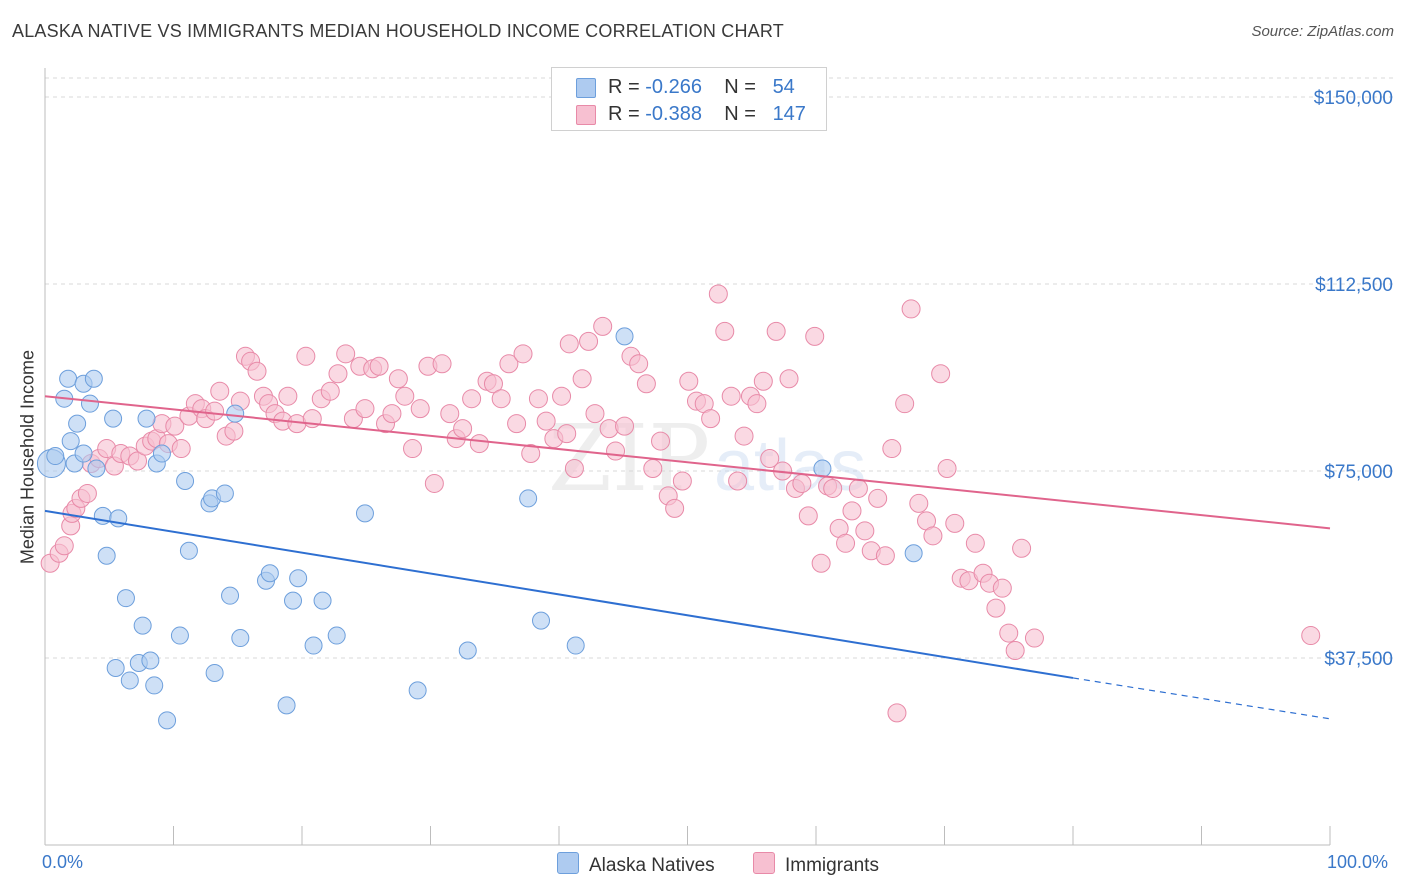 Image resolution: width=1406 pixels, height=892 pixels. What do you see at coordinates (789, 114) in the screenshot?
I see `legend-n-value: 147` at bounding box center [789, 114].